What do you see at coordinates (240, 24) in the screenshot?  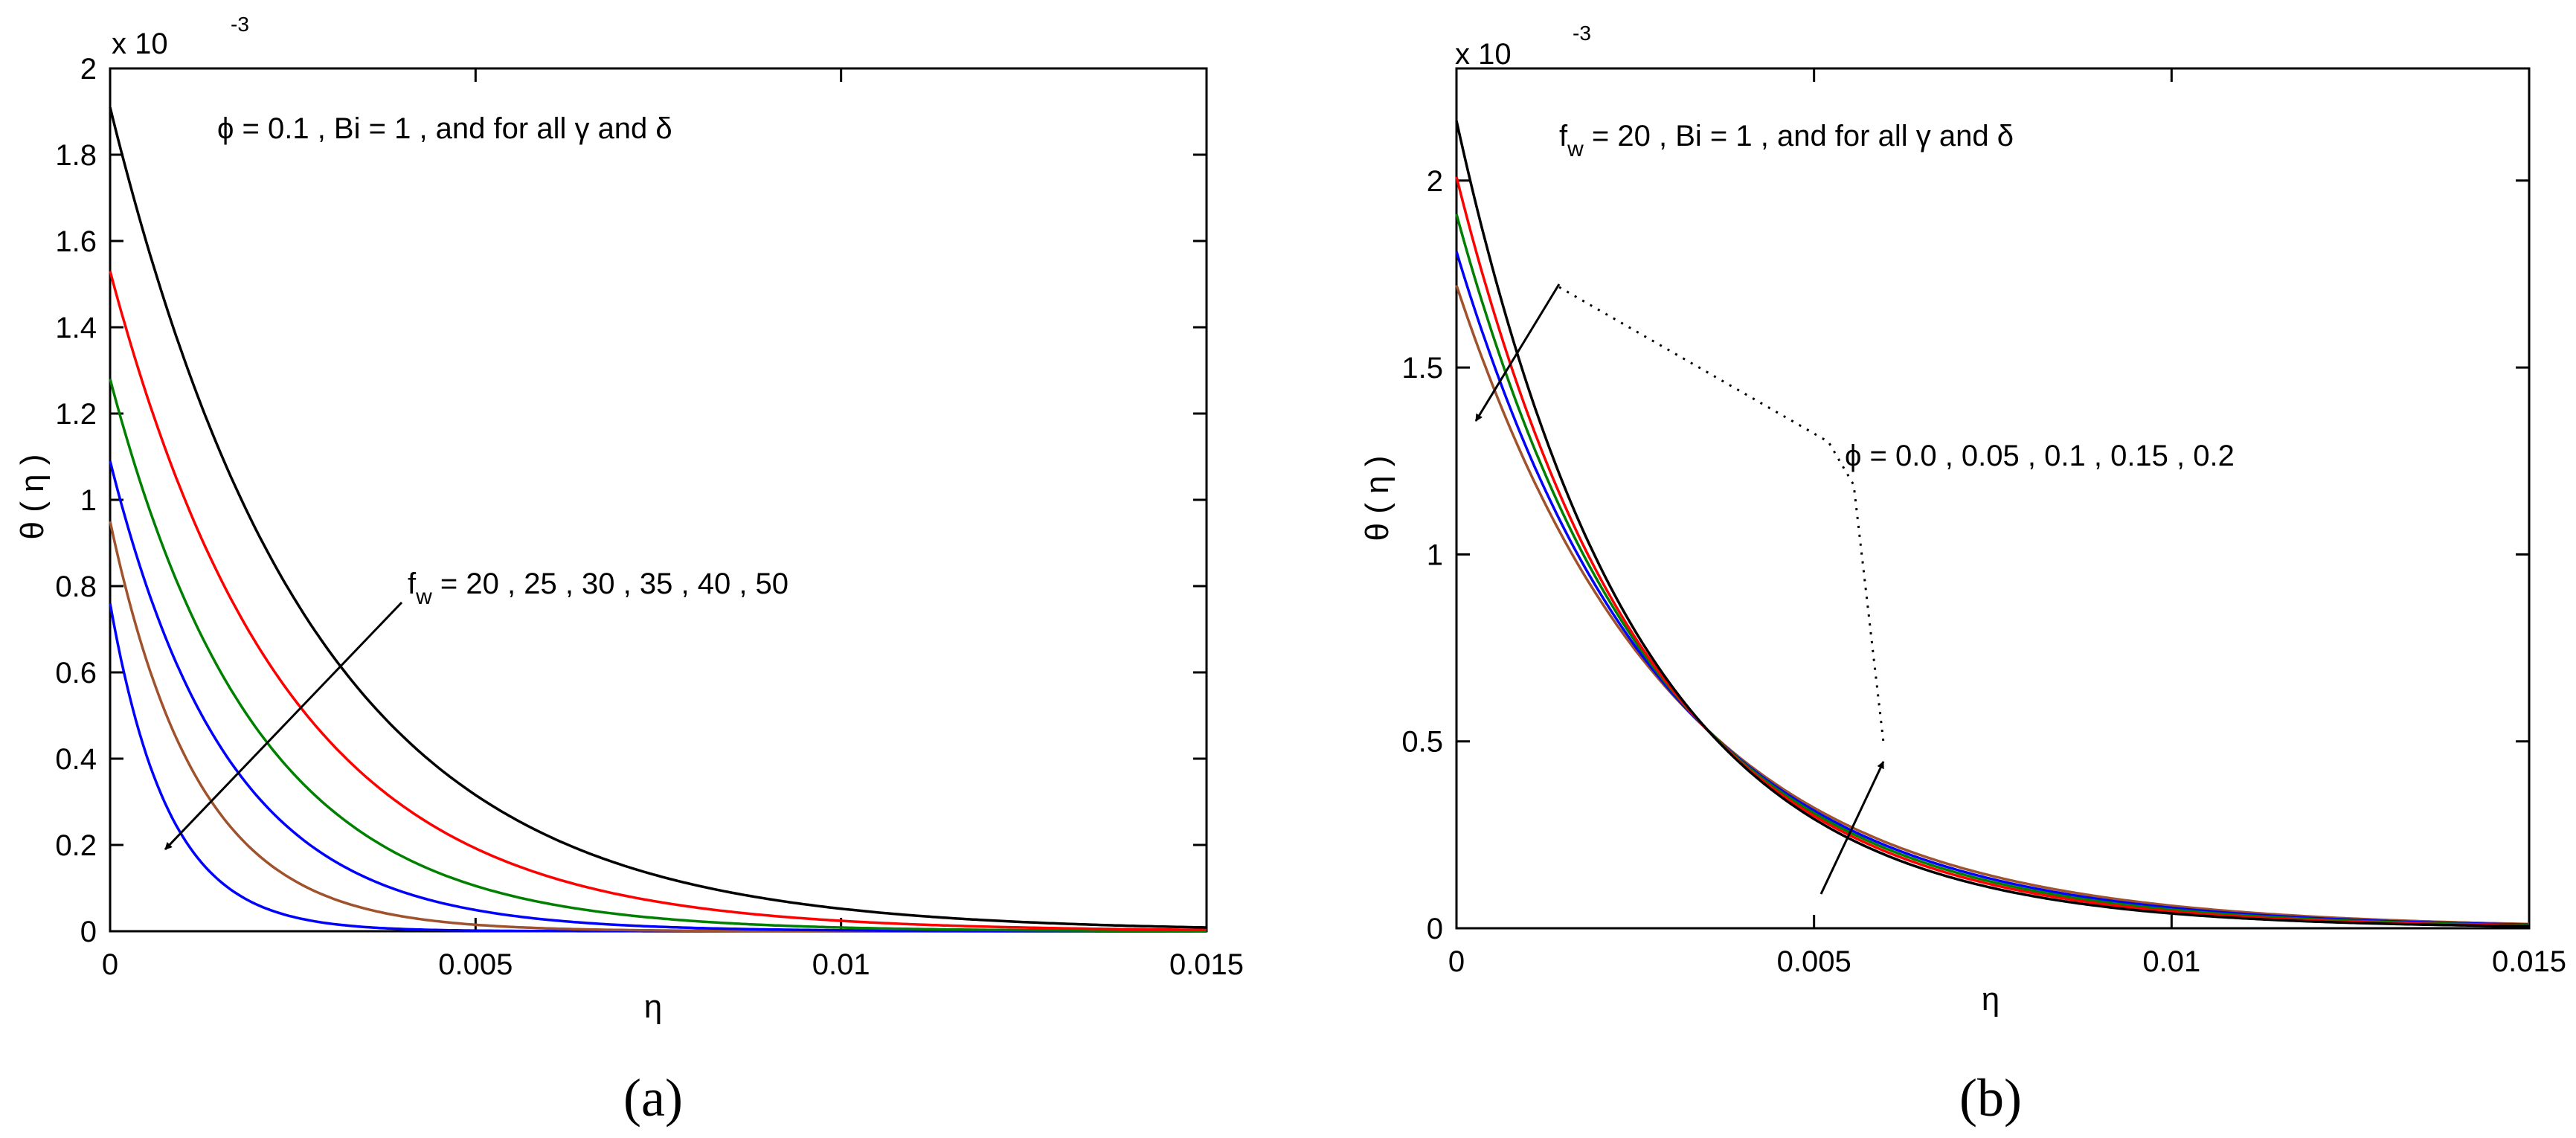 I see `y-multiplier-exp-a: -3` at bounding box center [240, 24].